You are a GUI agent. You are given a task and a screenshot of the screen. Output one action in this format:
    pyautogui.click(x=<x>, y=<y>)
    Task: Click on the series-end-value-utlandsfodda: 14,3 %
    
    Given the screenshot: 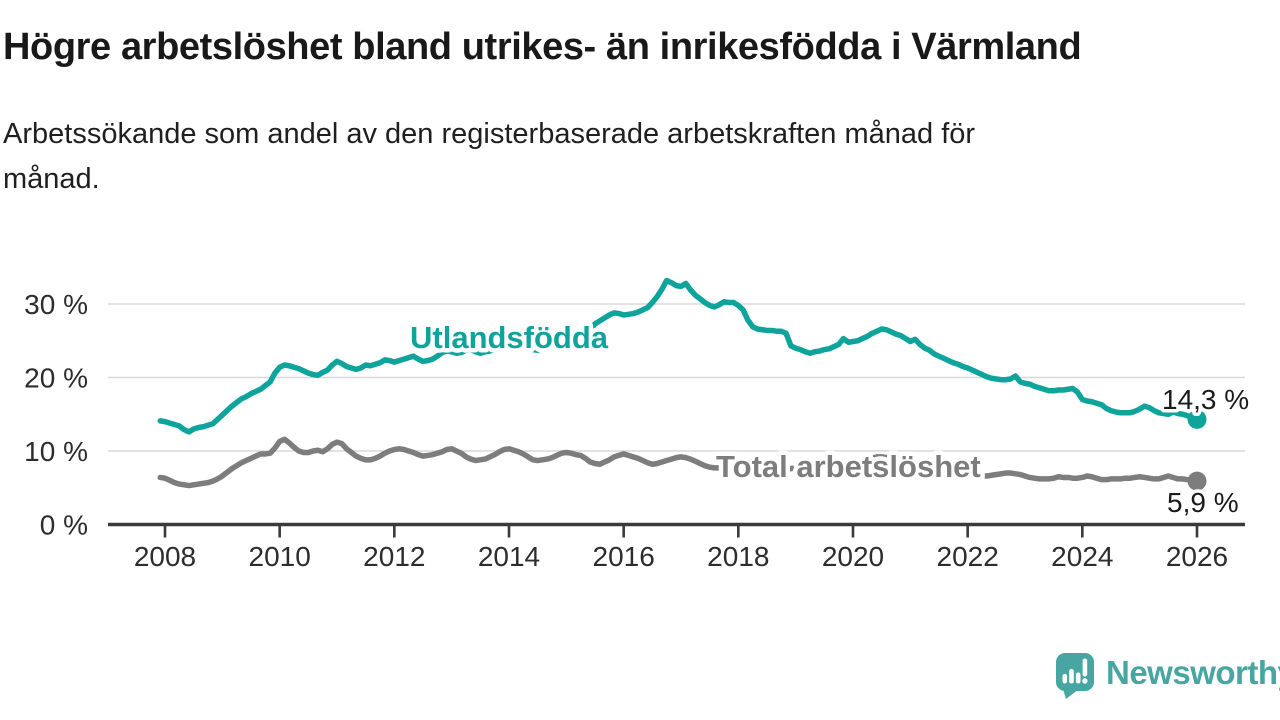 What is the action you would take?
    pyautogui.click(x=1205, y=399)
    